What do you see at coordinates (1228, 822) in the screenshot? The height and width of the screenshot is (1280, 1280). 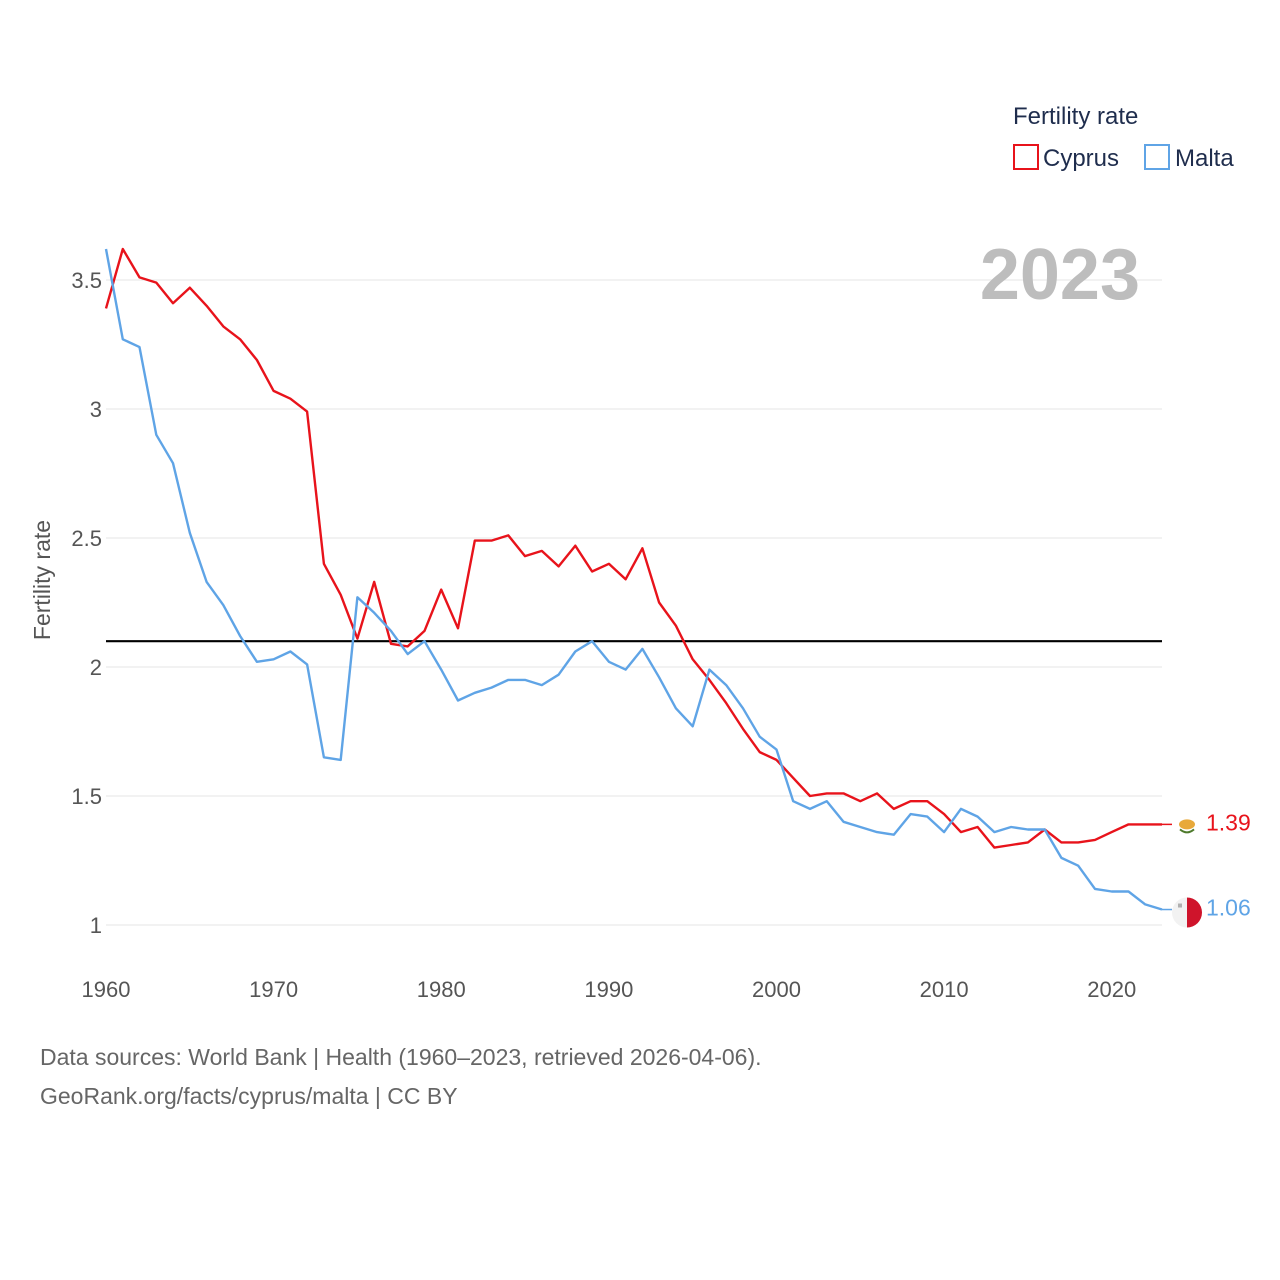 I see `end-label-cyprus: 1.39` at bounding box center [1228, 822].